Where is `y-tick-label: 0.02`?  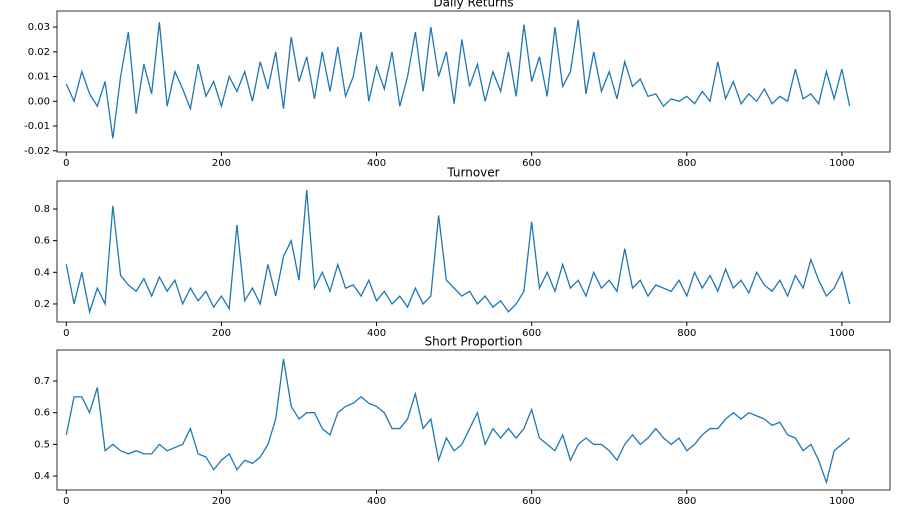 y-tick-label: 0.02 is located at coordinates (39, 52).